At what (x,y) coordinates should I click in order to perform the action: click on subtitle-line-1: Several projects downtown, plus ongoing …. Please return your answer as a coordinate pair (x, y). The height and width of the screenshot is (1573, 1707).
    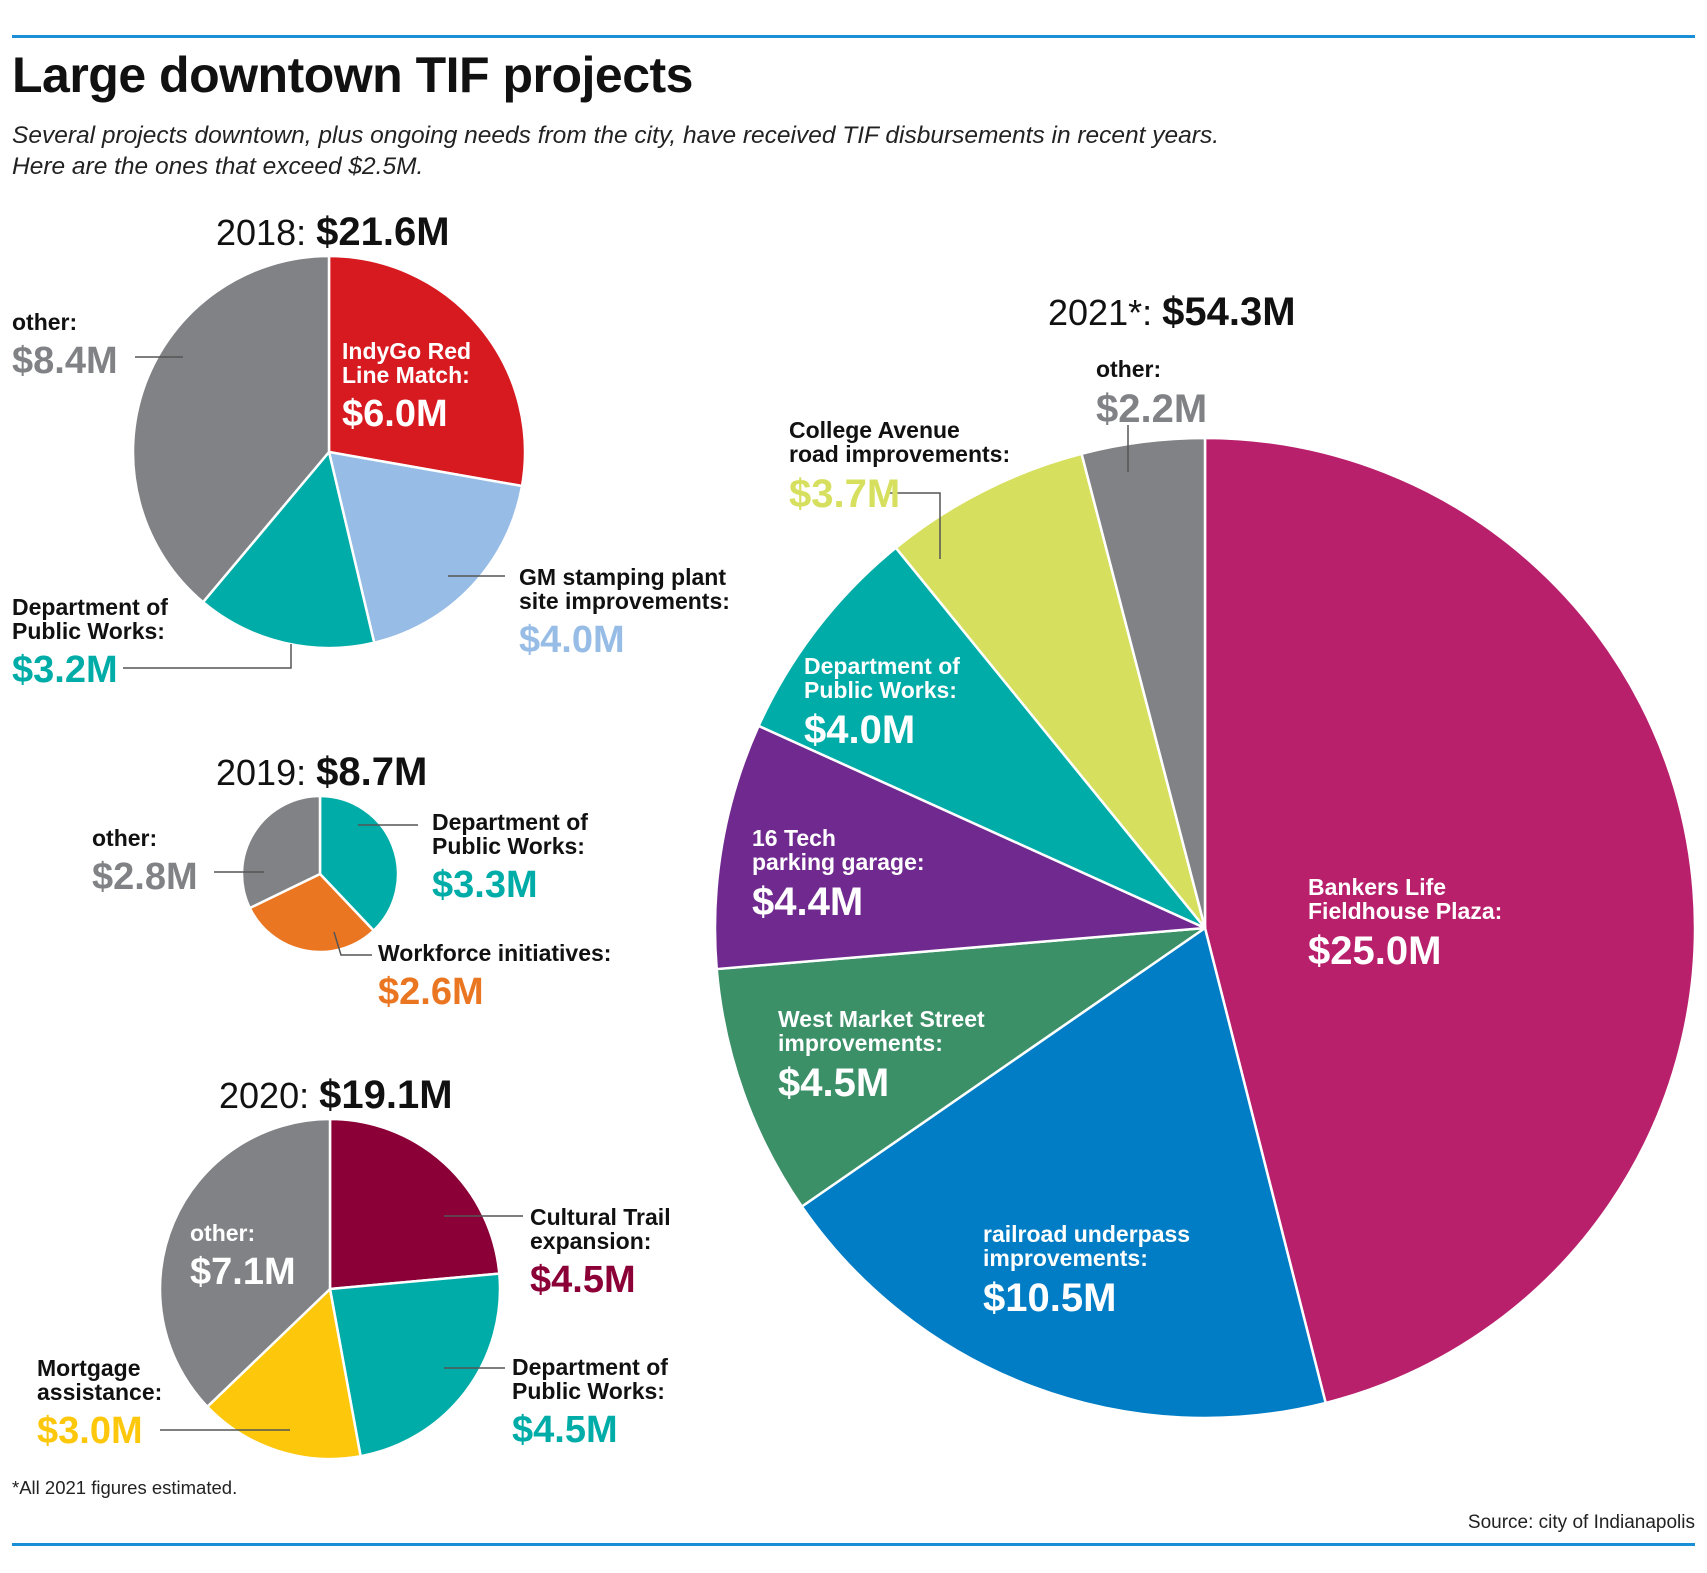
    Looking at the image, I should click on (616, 135).